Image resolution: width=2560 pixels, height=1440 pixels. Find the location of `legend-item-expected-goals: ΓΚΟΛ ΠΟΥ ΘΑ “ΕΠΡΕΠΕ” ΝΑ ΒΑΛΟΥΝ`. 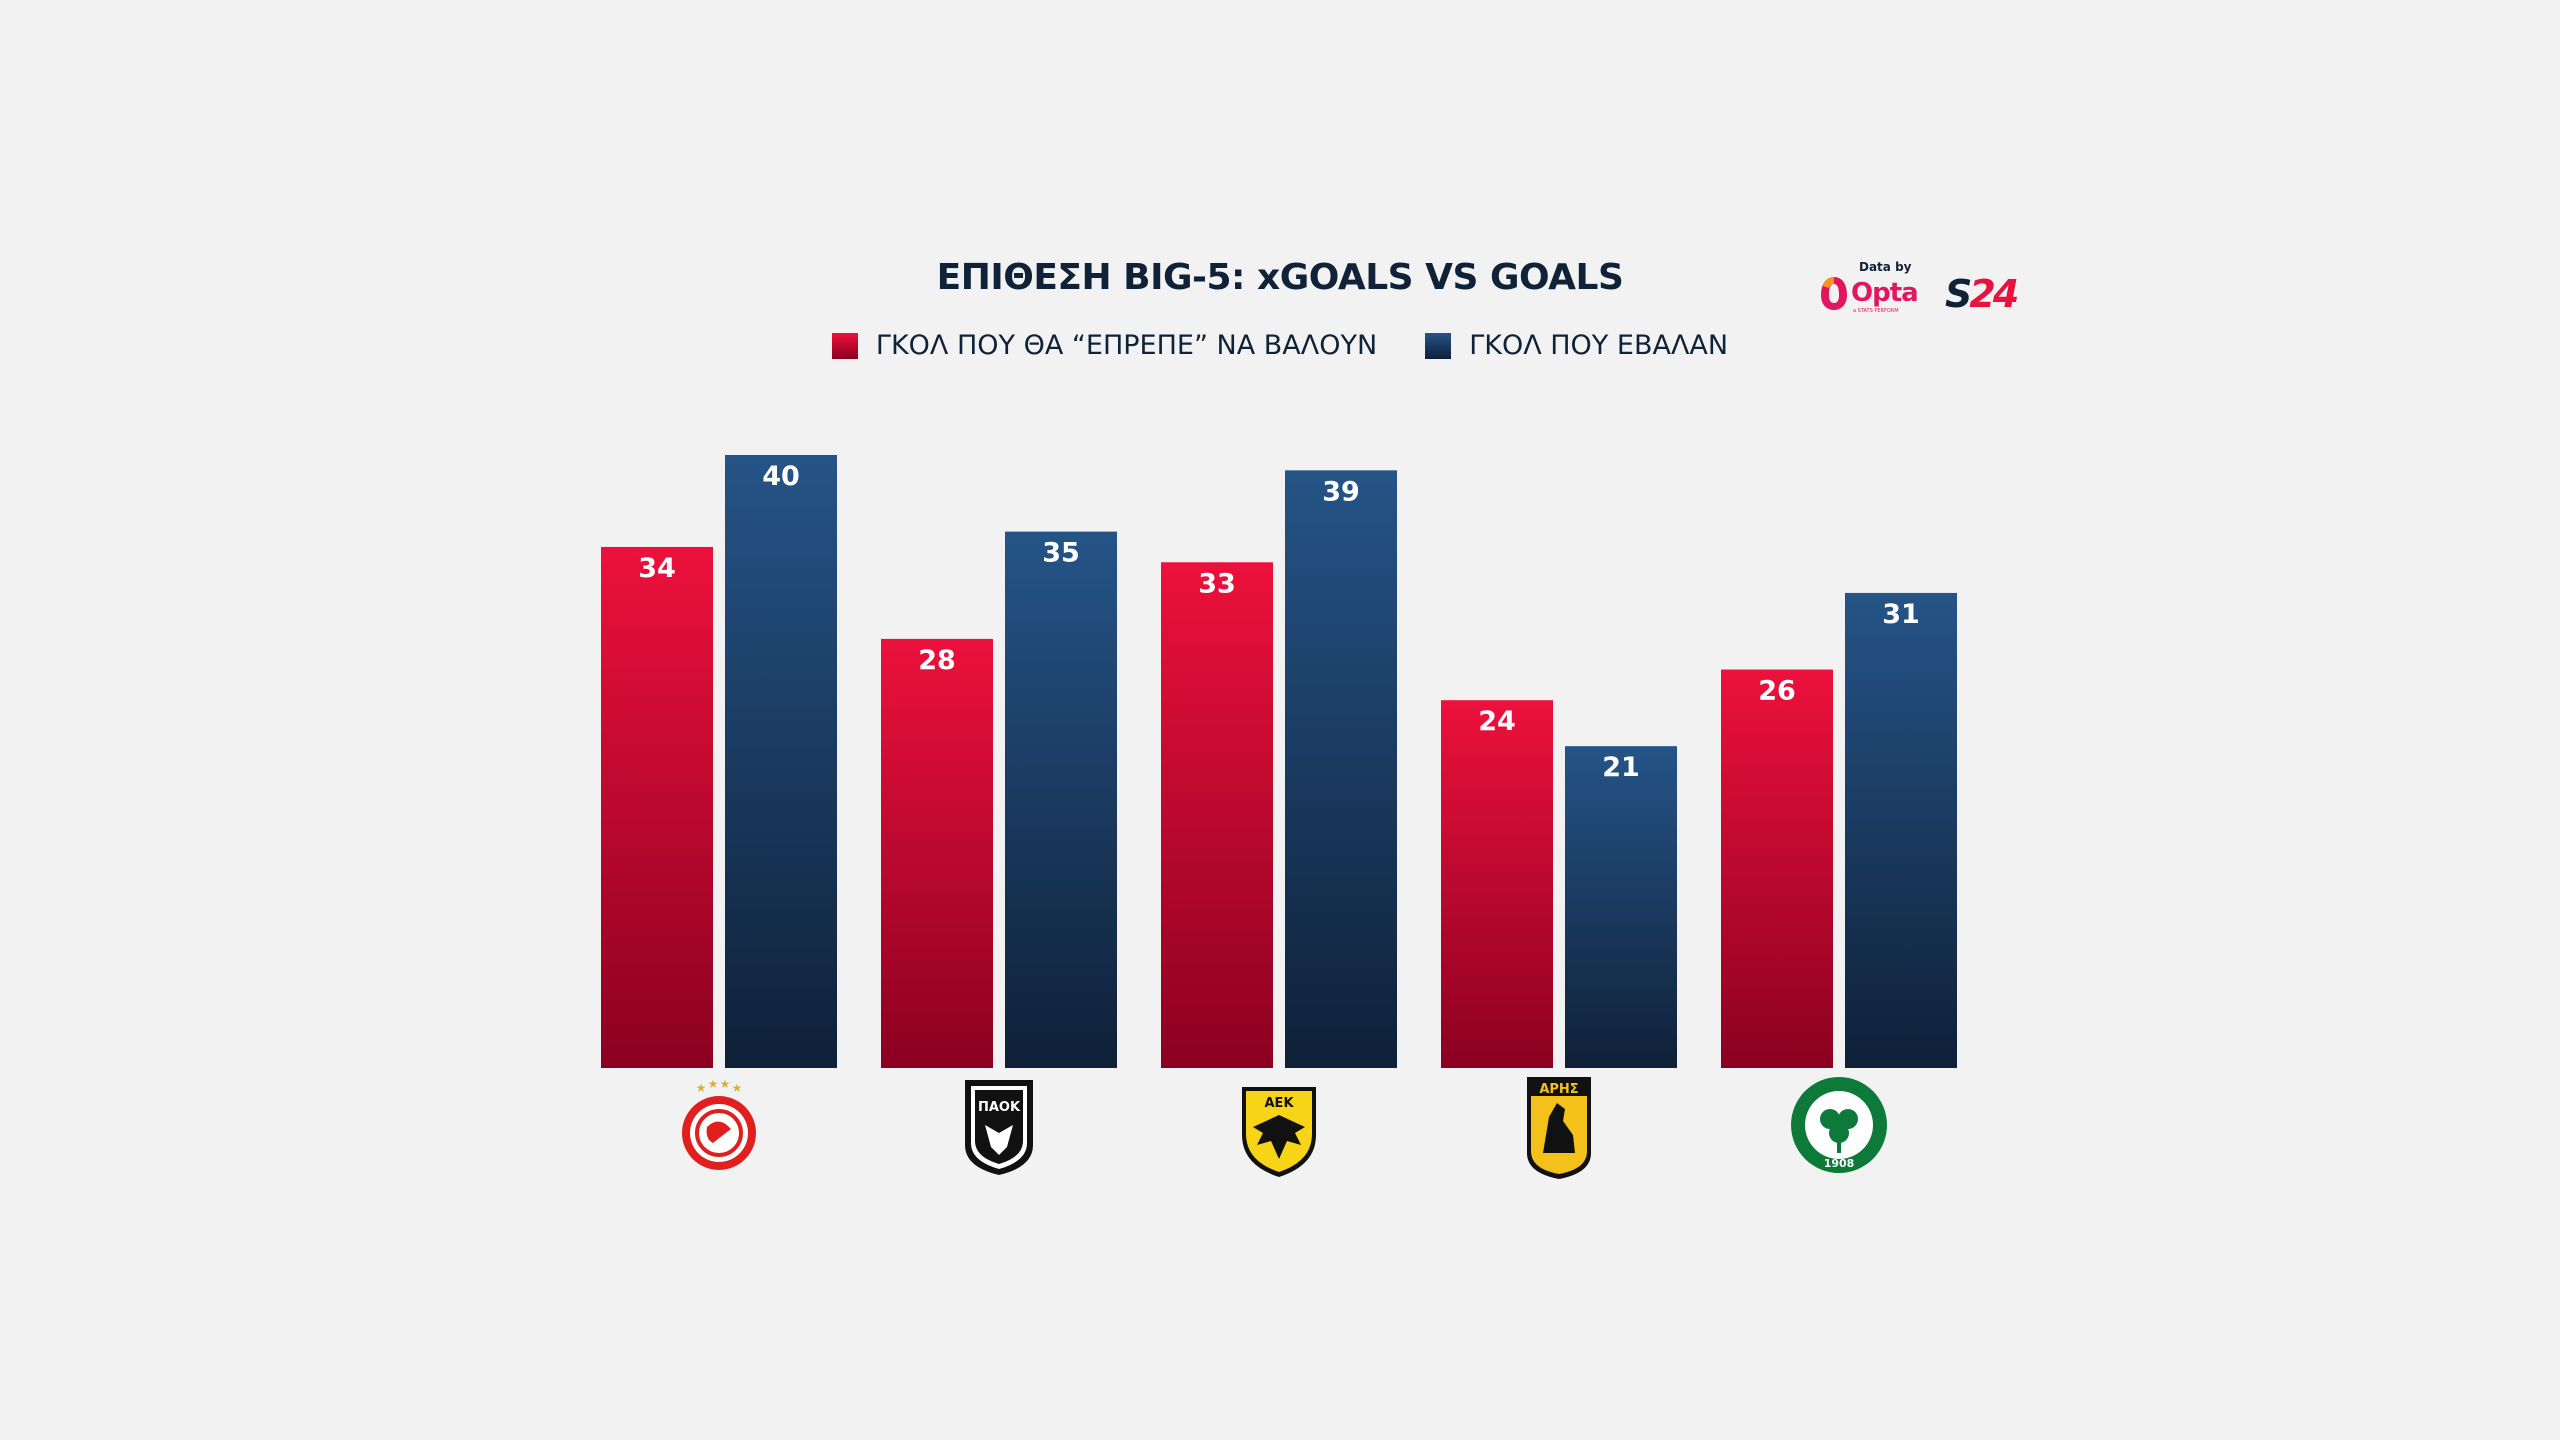

legend-item-expected-goals: ΓΚΟΛ ΠΟΥ ΘΑ “ΕΠΡΕΠΕ” ΝΑ ΒΑΛΟΥΝ is located at coordinates (1104, 345).